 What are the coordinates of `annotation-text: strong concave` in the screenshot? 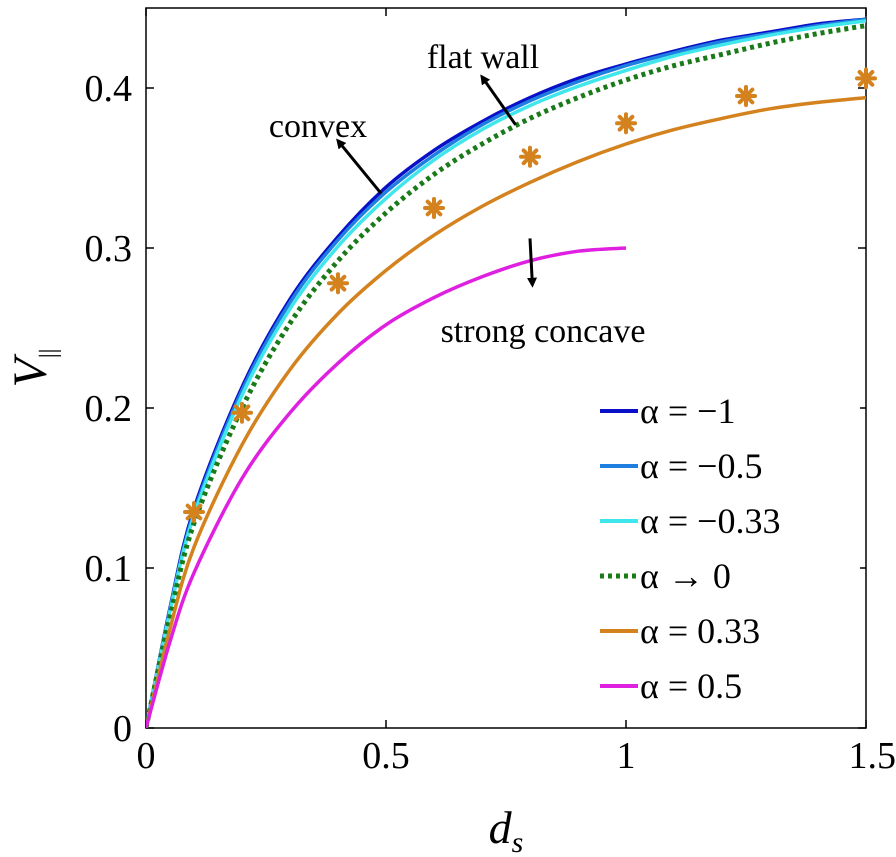 It's located at (543, 331).